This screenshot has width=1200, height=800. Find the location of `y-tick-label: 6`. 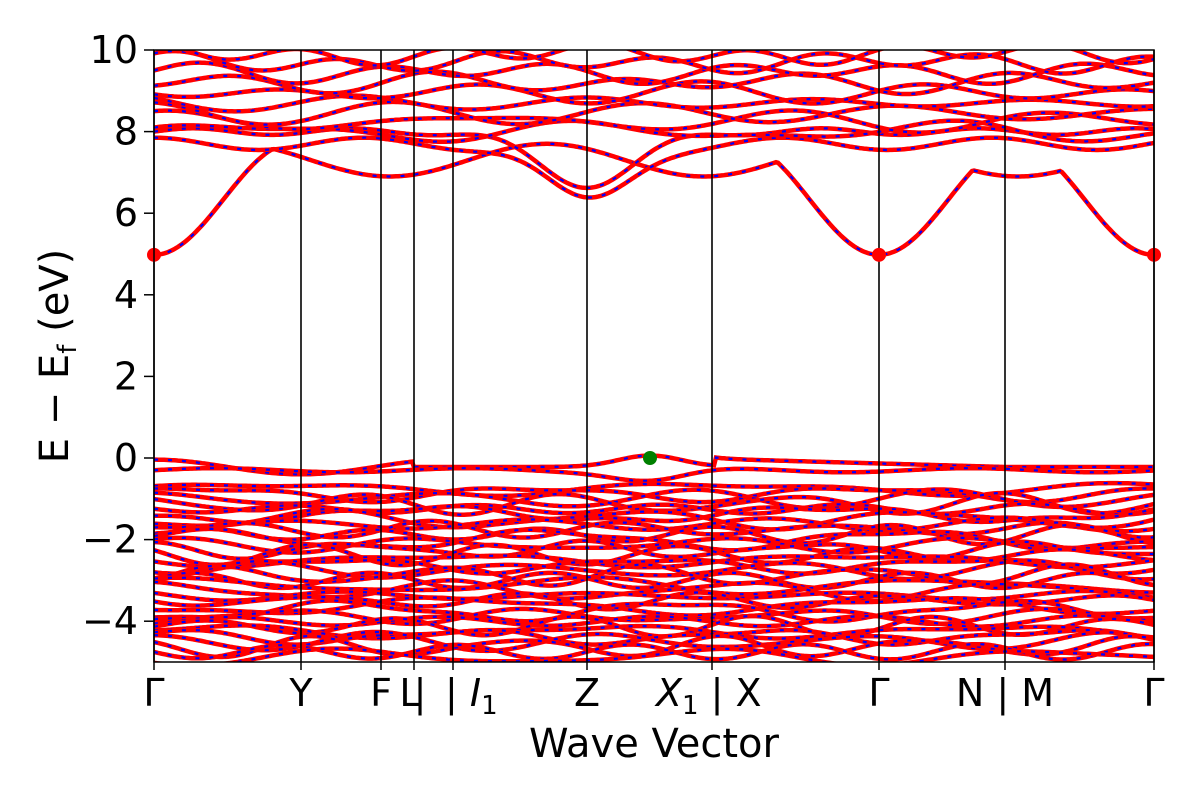

y-tick-label: 6 is located at coordinates (126, 213).